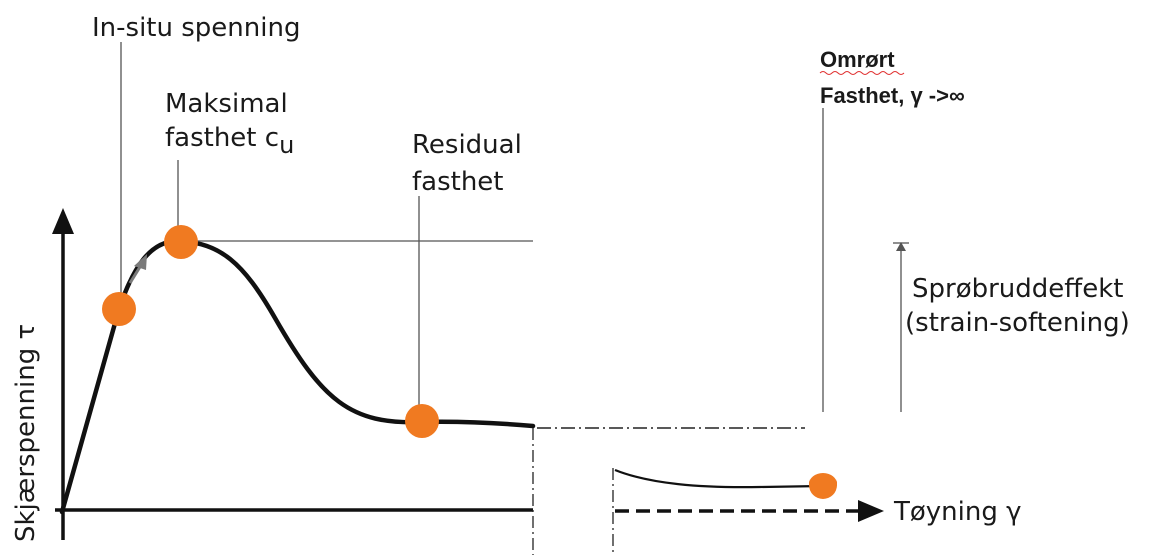 The width and height of the screenshot is (1168, 560). I want to click on sprobrudd-label-line2: (strain-softening), so click(1017, 323).